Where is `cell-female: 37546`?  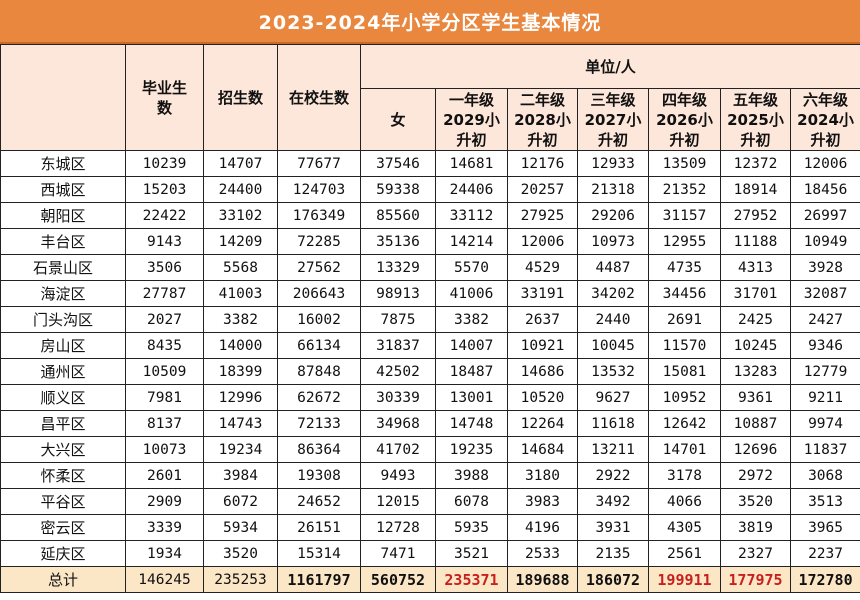
cell-female: 37546 is located at coordinates (398, 163).